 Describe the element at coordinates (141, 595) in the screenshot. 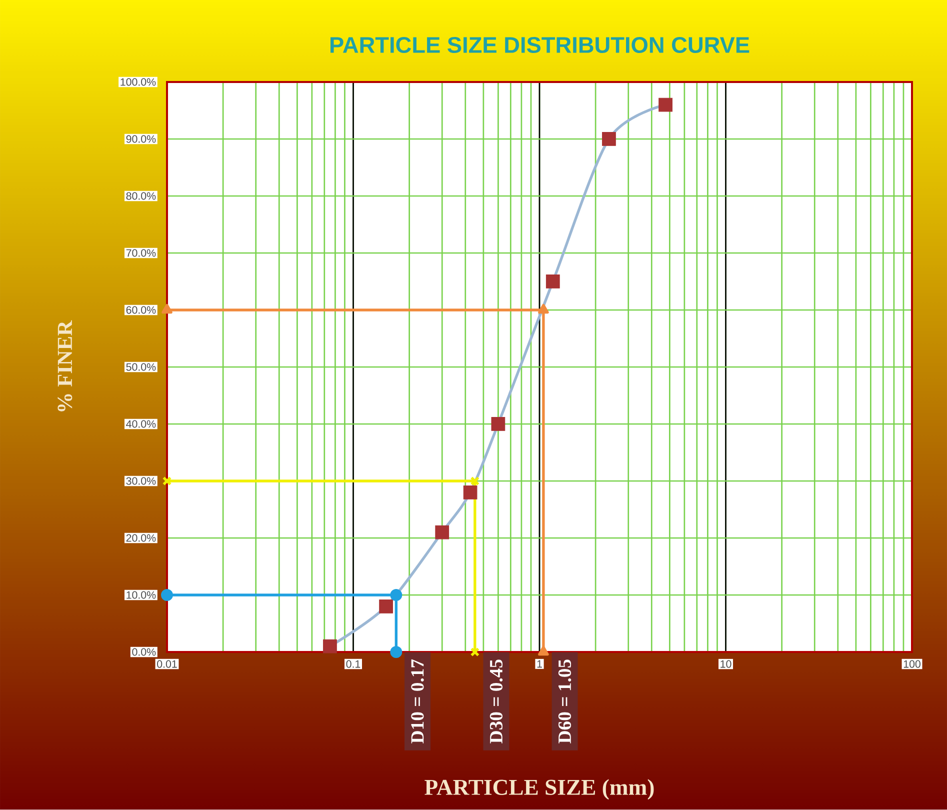

I see `y-tick-label: 10.0%` at that location.